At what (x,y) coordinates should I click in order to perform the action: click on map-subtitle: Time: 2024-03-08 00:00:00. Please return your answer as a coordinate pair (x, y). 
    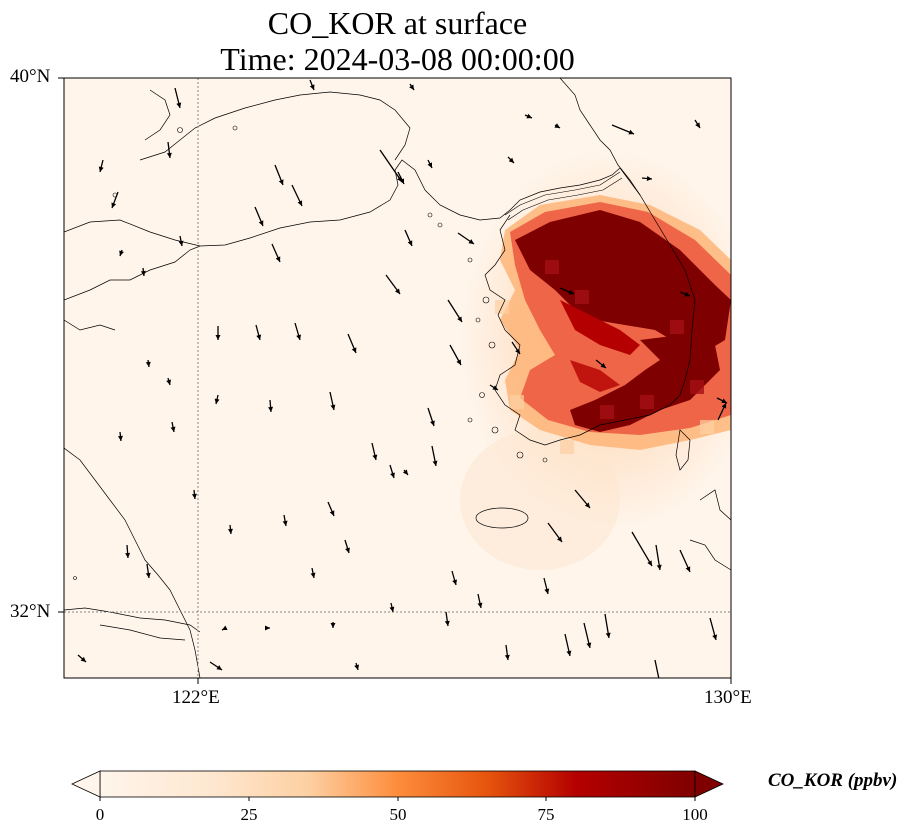
    Looking at the image, I should click on (397, 59).